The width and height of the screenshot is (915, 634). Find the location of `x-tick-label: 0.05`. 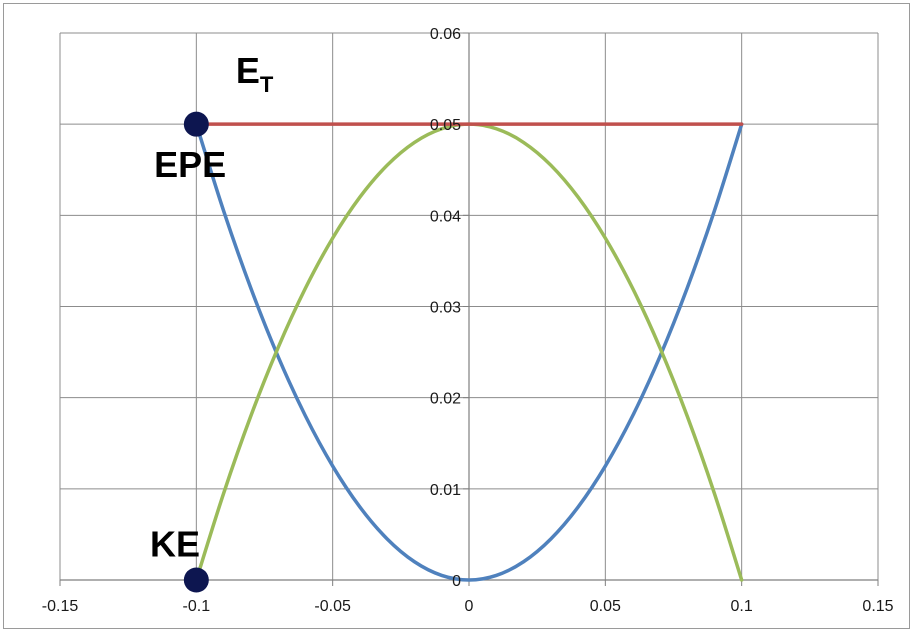

x-tick-label: 0.05 is located at coordinates (605, 606).